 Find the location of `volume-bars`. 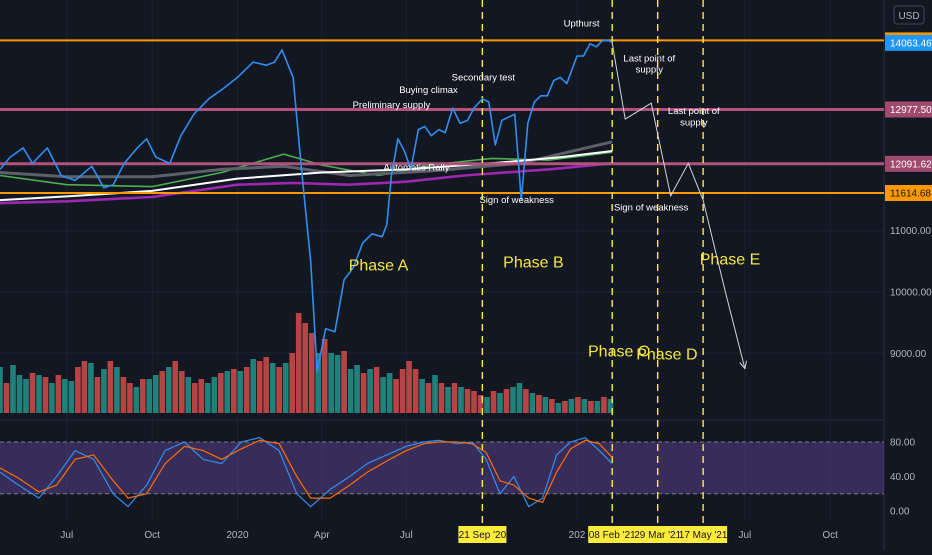

volume-bars is located at coordinates (307, 363).